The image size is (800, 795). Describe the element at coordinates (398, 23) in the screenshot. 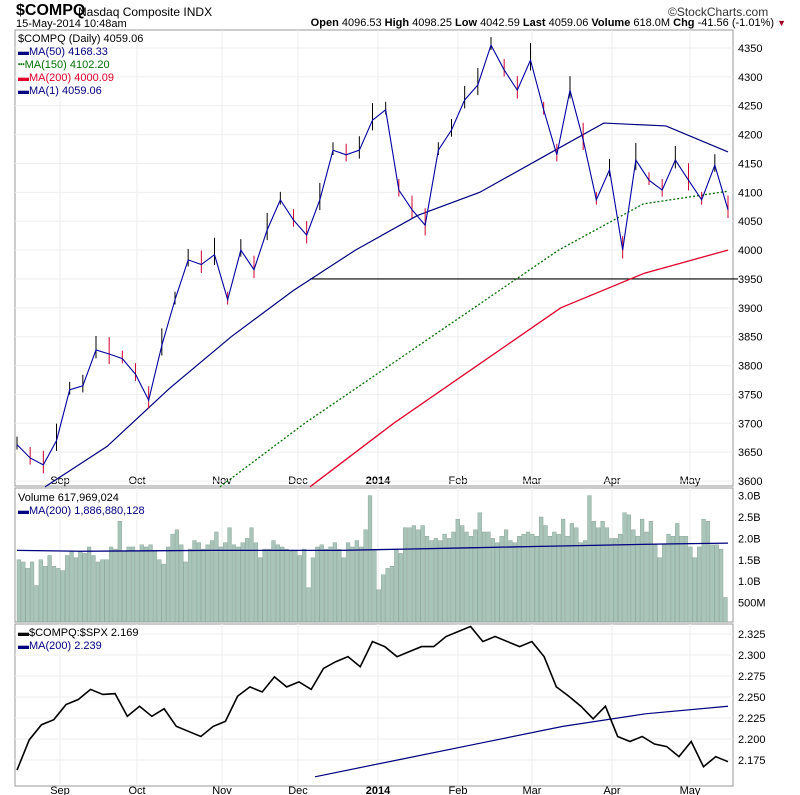

I see `quote-label: High` at that location.